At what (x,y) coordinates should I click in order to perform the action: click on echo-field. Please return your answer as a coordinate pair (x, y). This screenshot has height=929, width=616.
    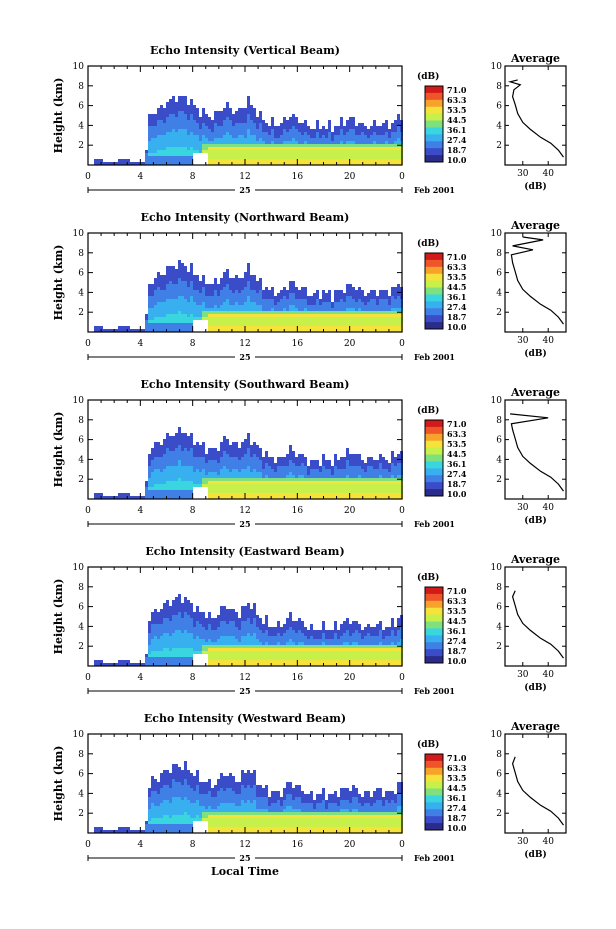
    Looking at the image, I should click on (248, 130).